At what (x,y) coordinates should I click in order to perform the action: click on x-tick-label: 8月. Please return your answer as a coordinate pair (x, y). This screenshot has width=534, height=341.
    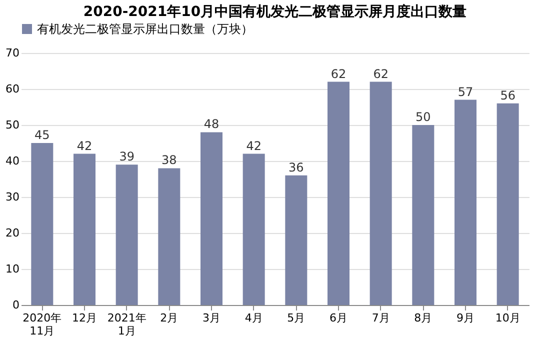
    Looking at the image, I should click on (423, 318).